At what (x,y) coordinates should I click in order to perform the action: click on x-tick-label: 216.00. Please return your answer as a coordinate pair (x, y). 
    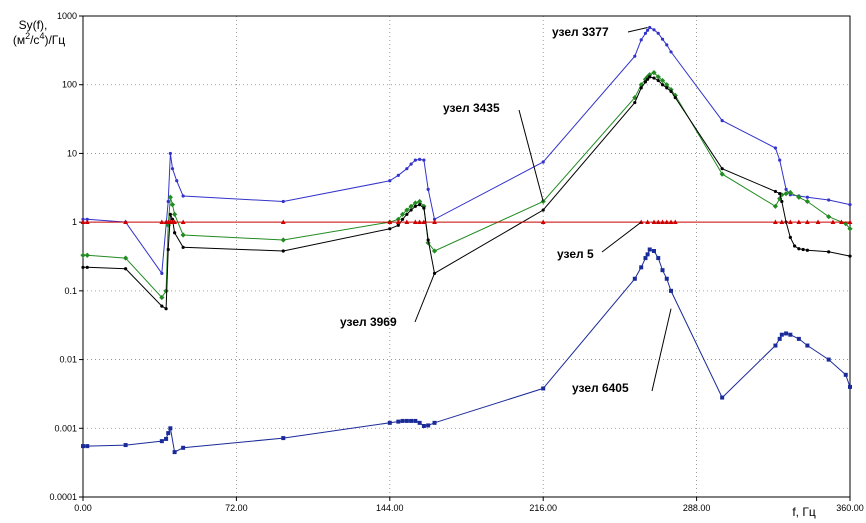
    Looking at the image, I should click on (543, 508).